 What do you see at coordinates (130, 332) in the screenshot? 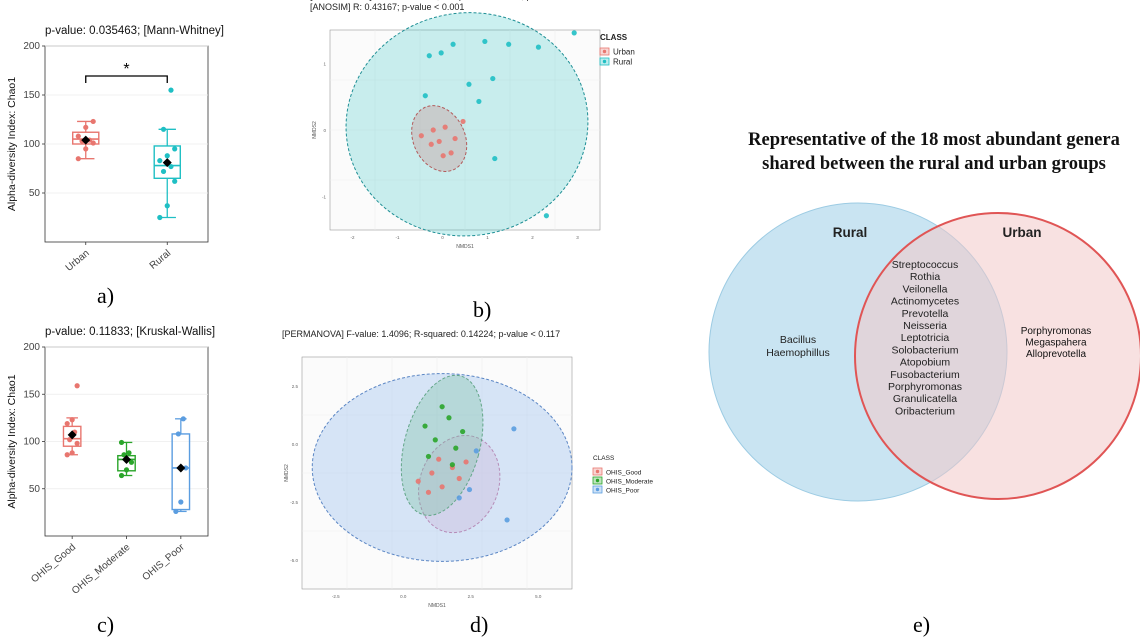
I see `boxc-title: p-value: 0.11833; [Kruskal-Wallis]` at bounding box center [130, 332].